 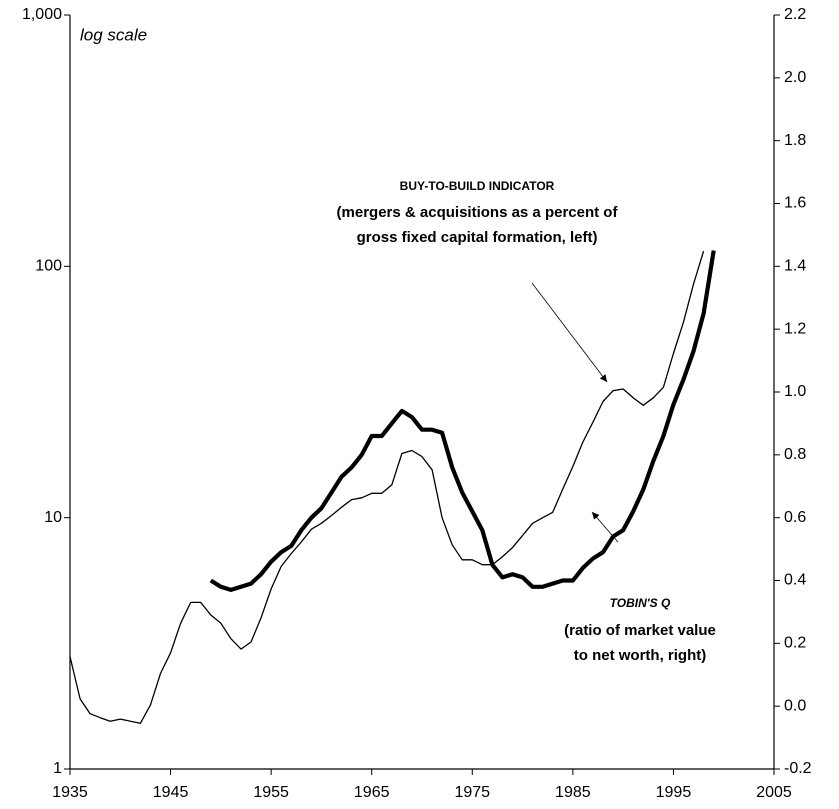 I want to click on arrow, so click(x=569, y=332).